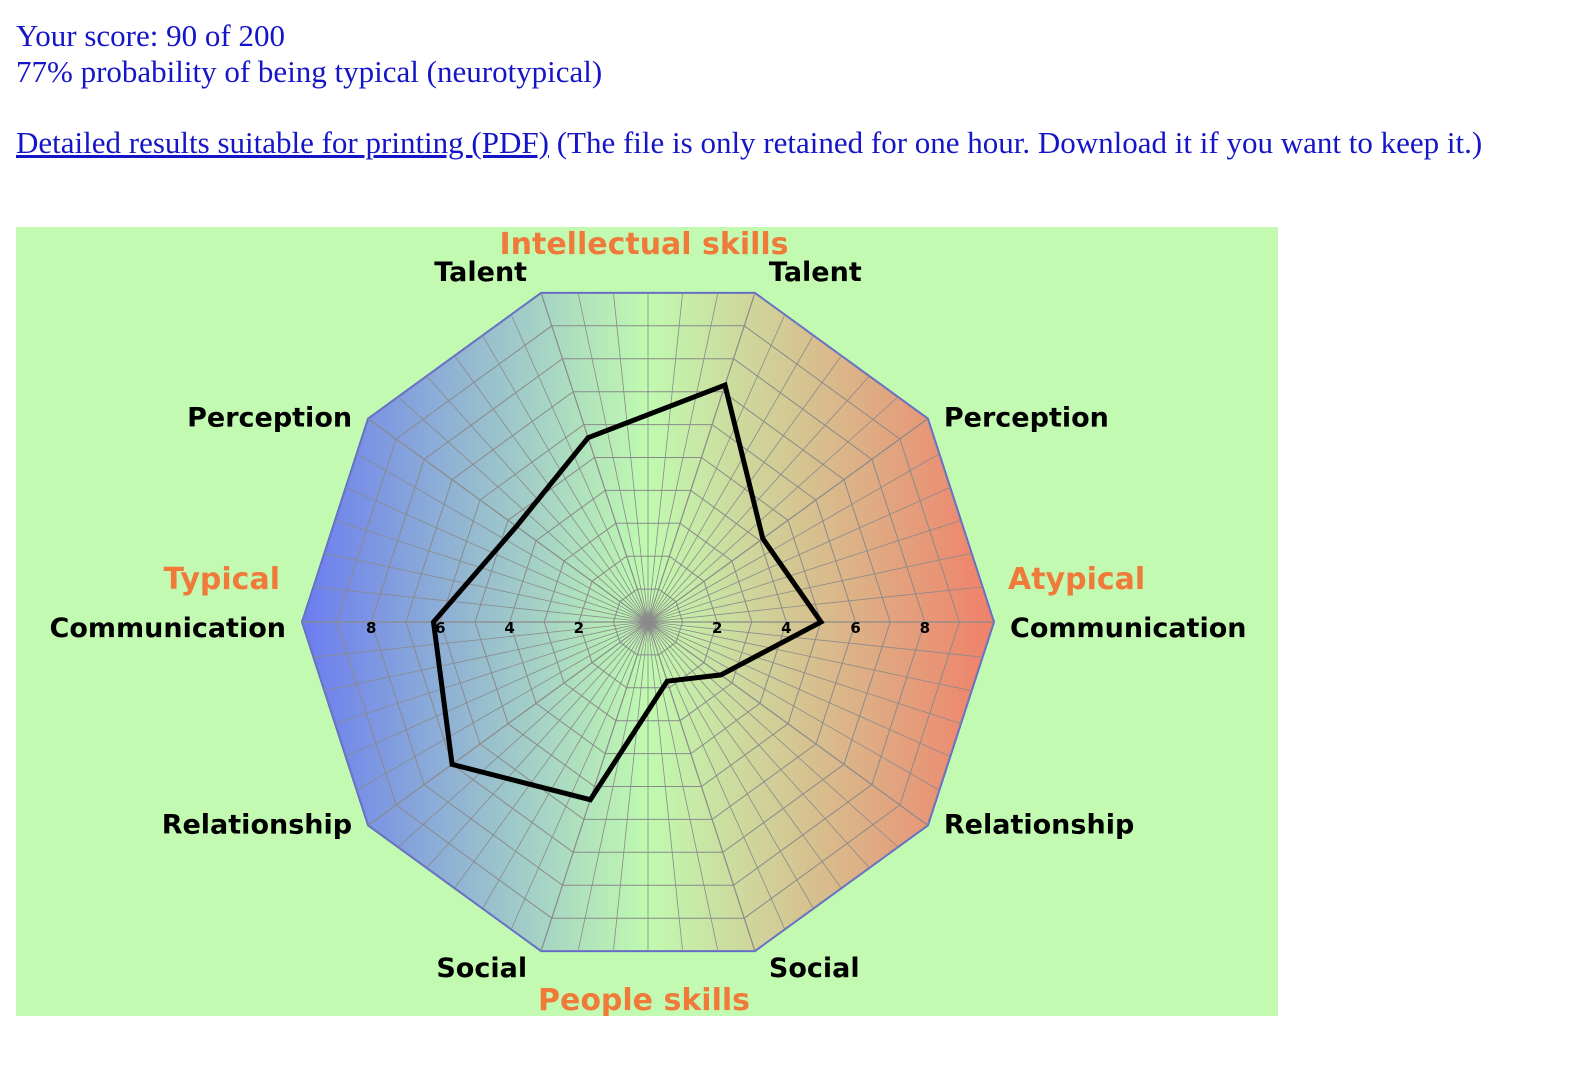 The height and width of the screenshot is (1068, 1590). Describe the element at coordinates (481, 968) in the screenshot. I see `axis-label-typical-social: Social` at that location.